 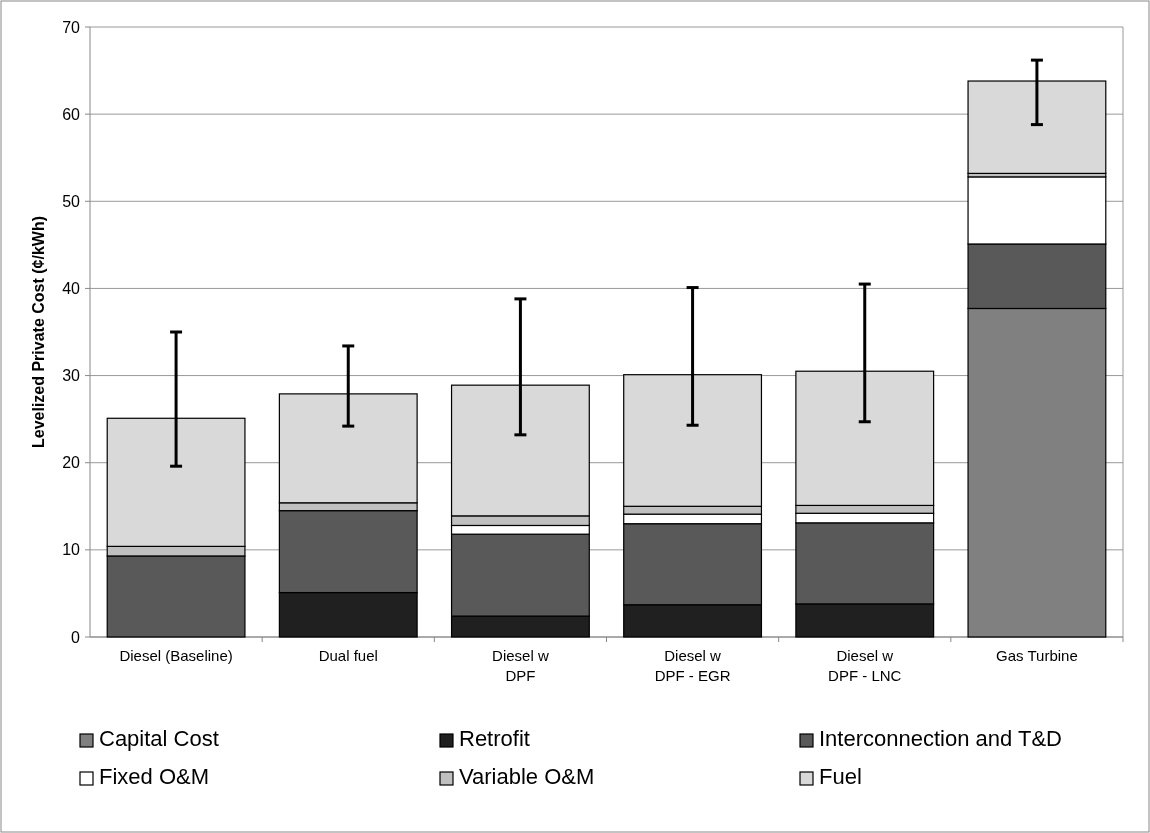 I want to click on legend-label: Fuel, so click(x=840, y=776).